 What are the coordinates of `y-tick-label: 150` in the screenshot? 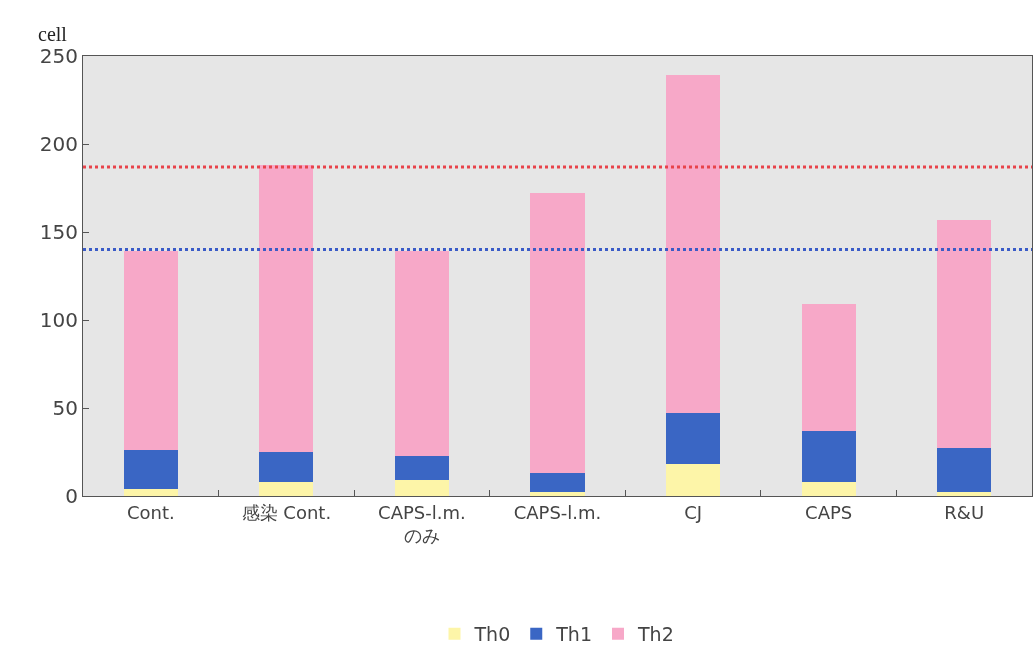 It's located at (58, 232).